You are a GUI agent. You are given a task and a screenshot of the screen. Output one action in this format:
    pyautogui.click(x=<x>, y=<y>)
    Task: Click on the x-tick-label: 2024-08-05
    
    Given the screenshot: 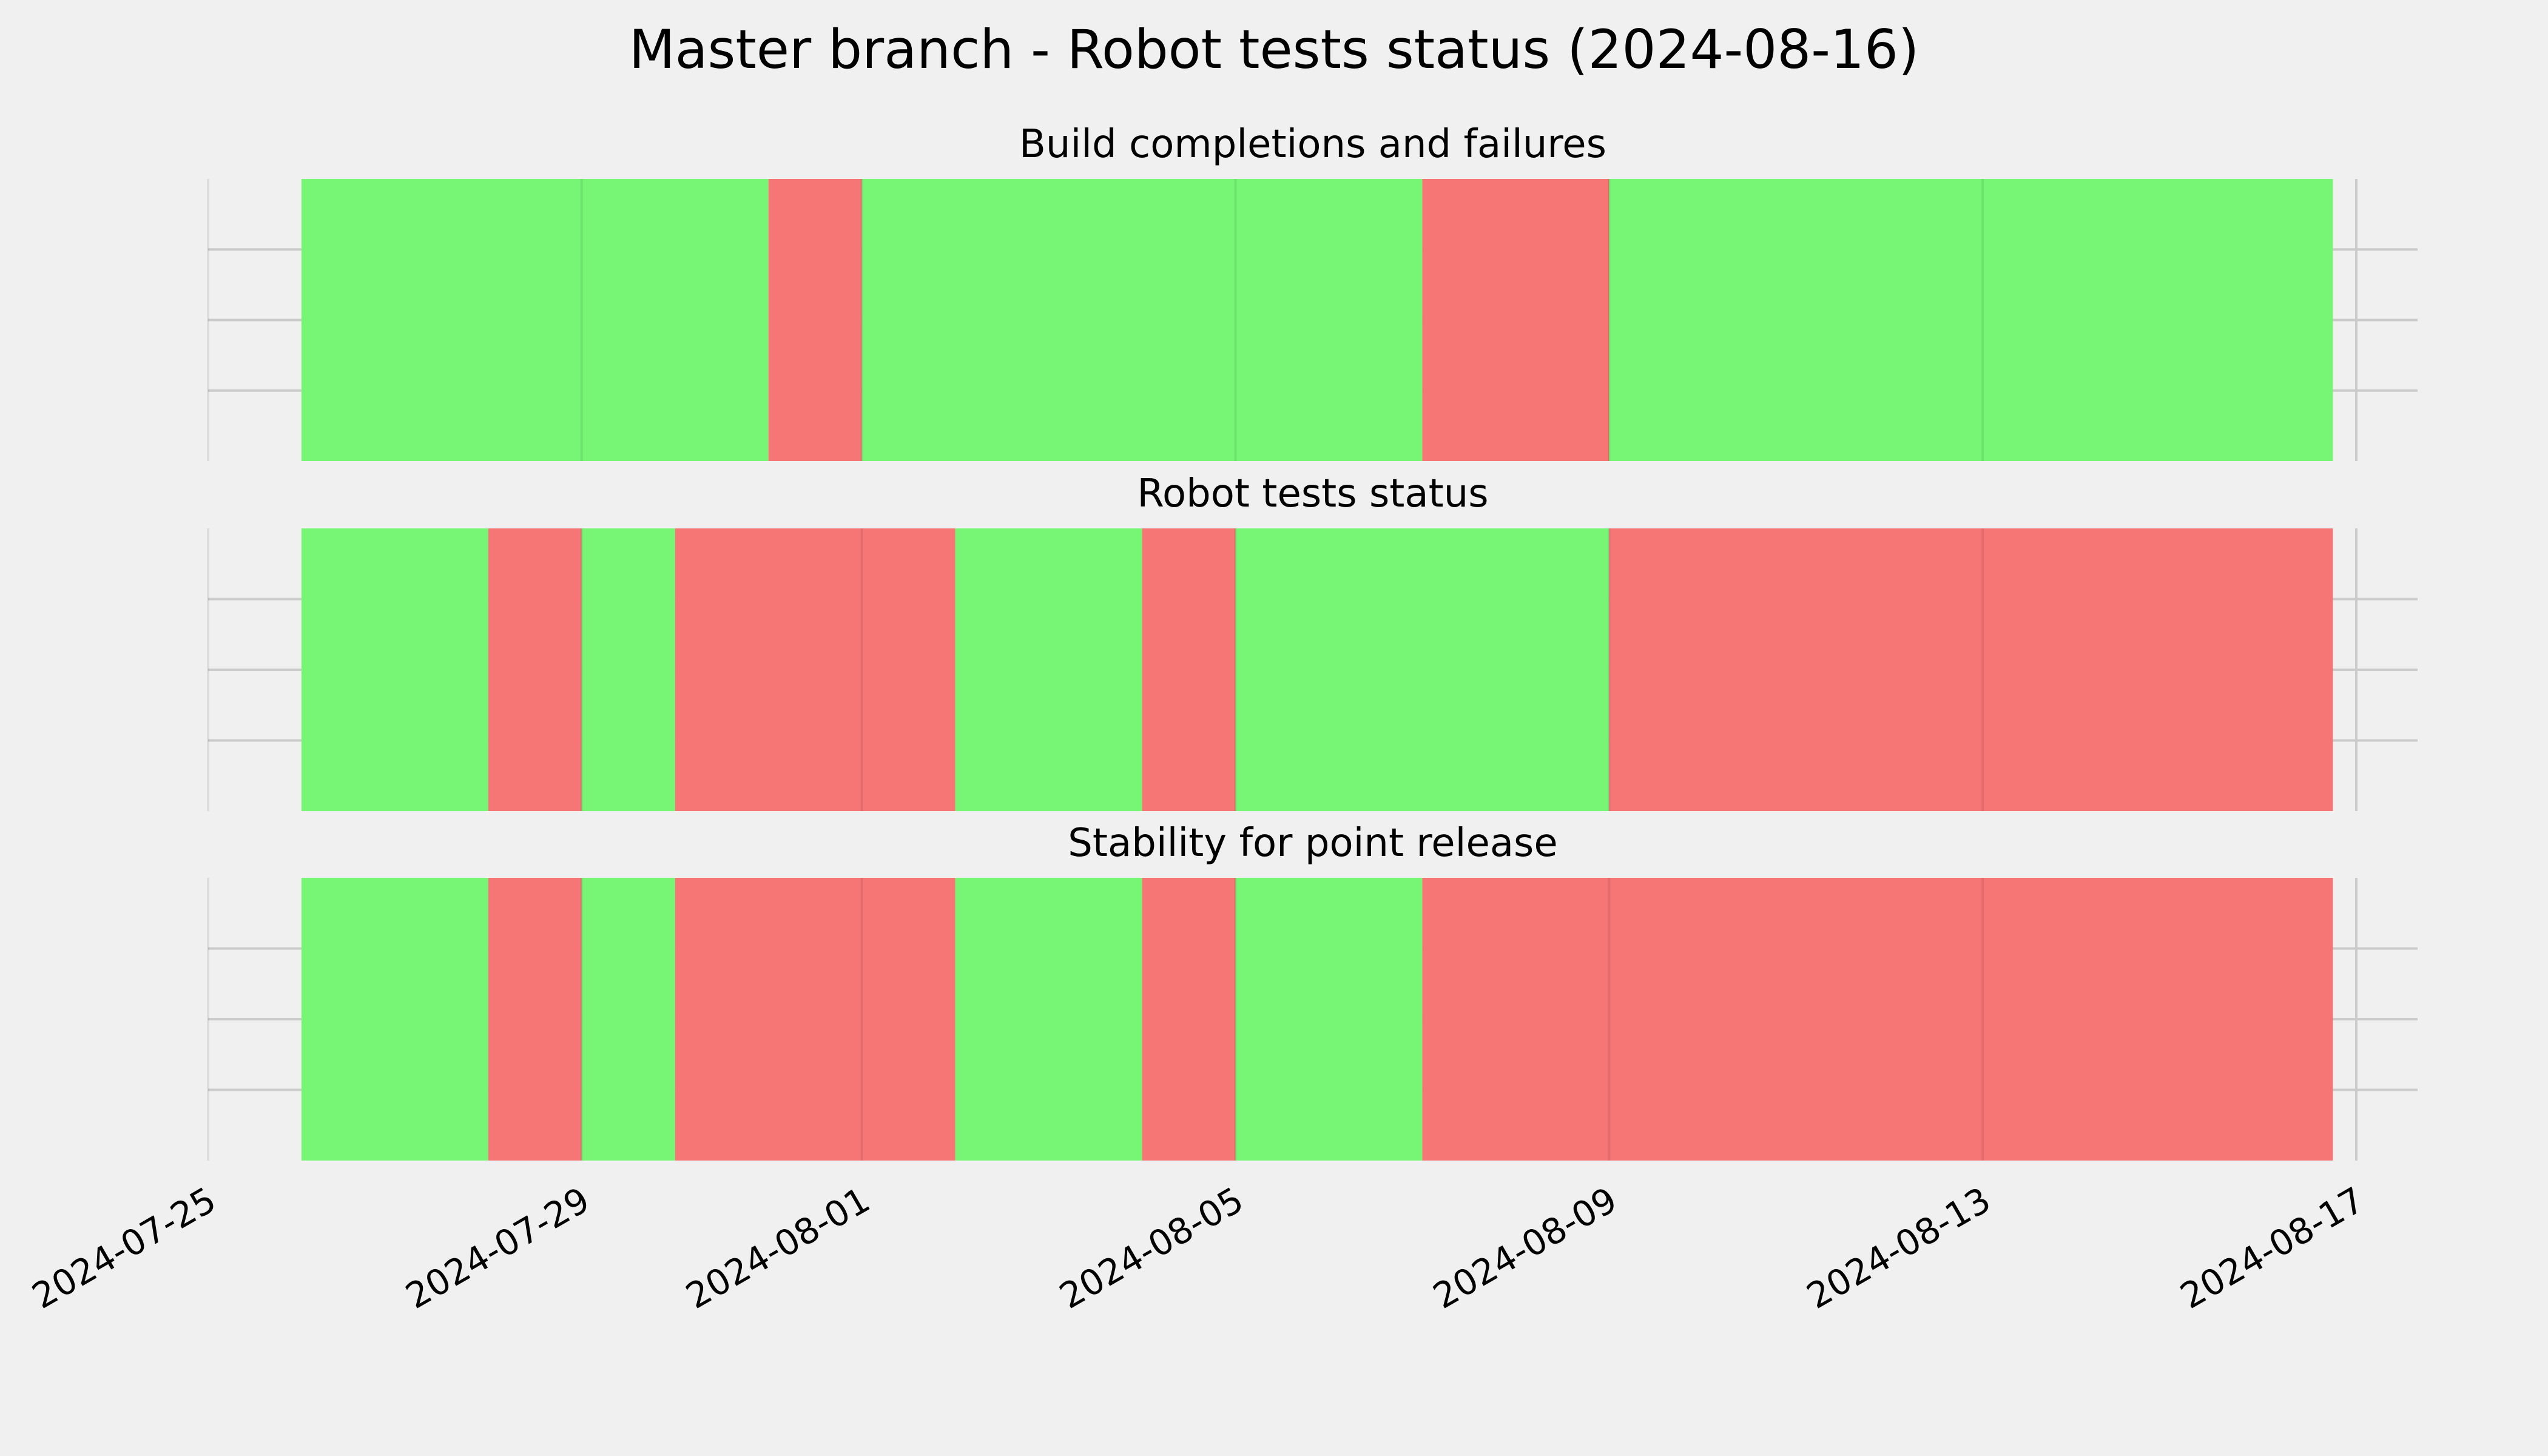 What is the action you would take?
    pyautogui.click(x=1151, y=1247)
    